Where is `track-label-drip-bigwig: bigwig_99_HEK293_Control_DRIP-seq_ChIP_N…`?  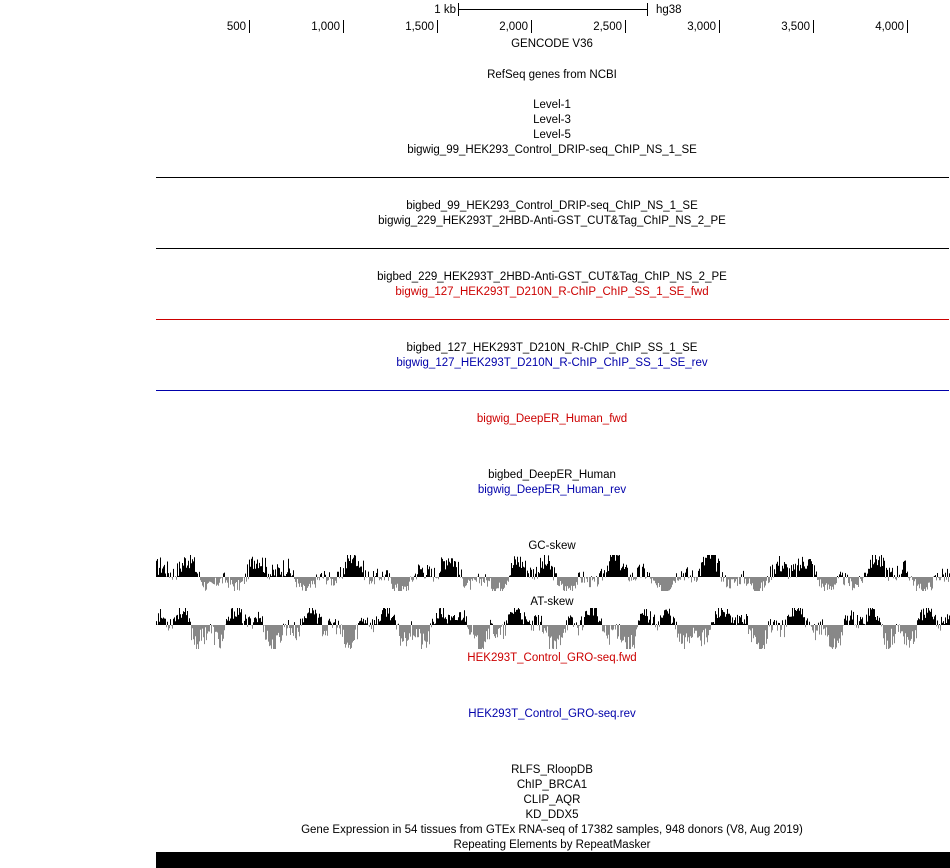 track-label-drip-bigwig: bigwig_99_HEK293_Control_DRIP-seq_ChIP_N… is located at coordinates (552, 150).